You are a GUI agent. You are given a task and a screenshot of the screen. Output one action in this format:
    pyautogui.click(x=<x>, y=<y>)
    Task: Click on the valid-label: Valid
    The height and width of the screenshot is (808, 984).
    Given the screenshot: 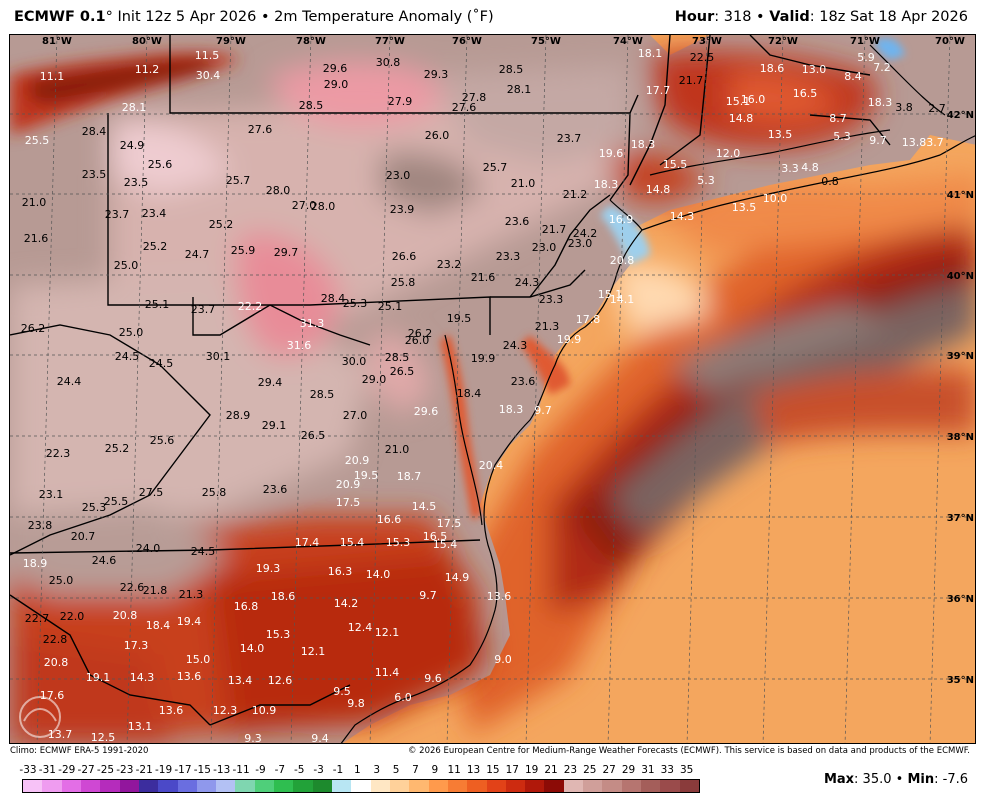 What is the action you would take?
    pyautogui.click(x=789, y=17)
    